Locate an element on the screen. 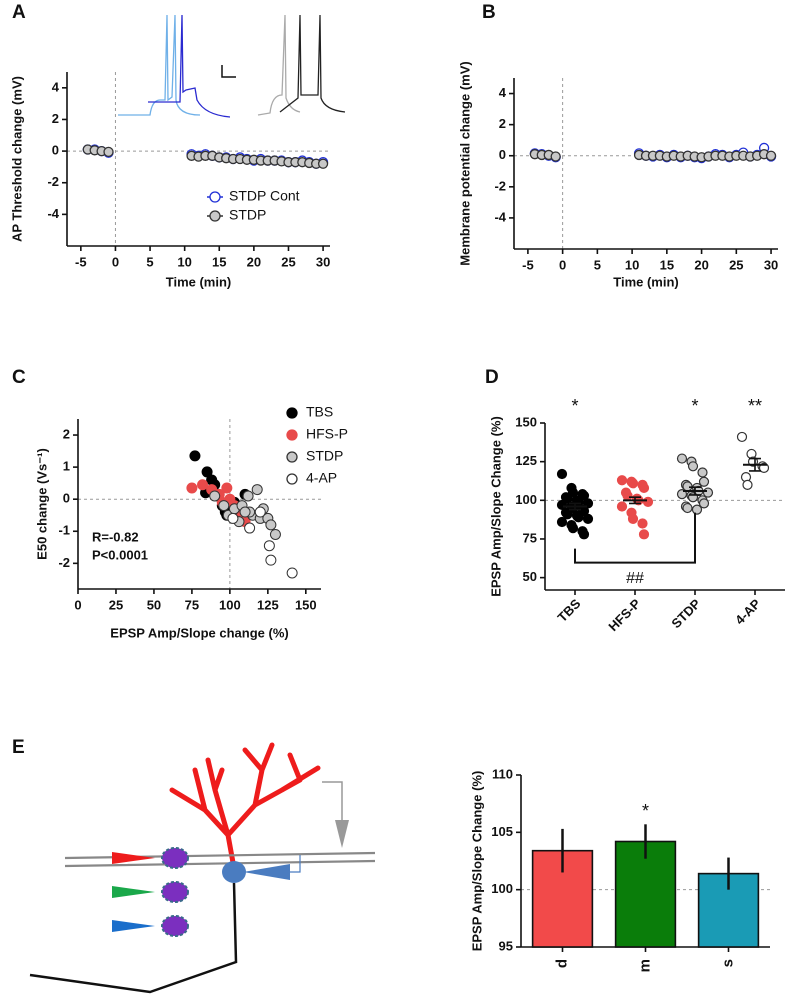 The height and width of the screenshot is (999, 787). y-axis-label: AP Threshold change (mV) is located at coordinates (16, 159).